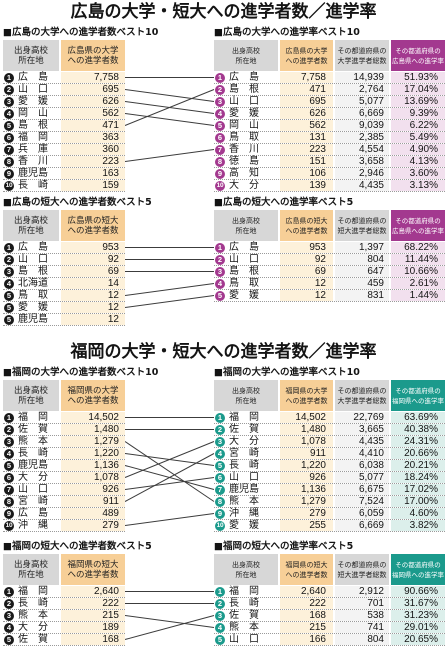  What do you see at coordinates (93, 271) in the screenshot?
I see `enrollment-count: 69` at bounding box center [93, 271].